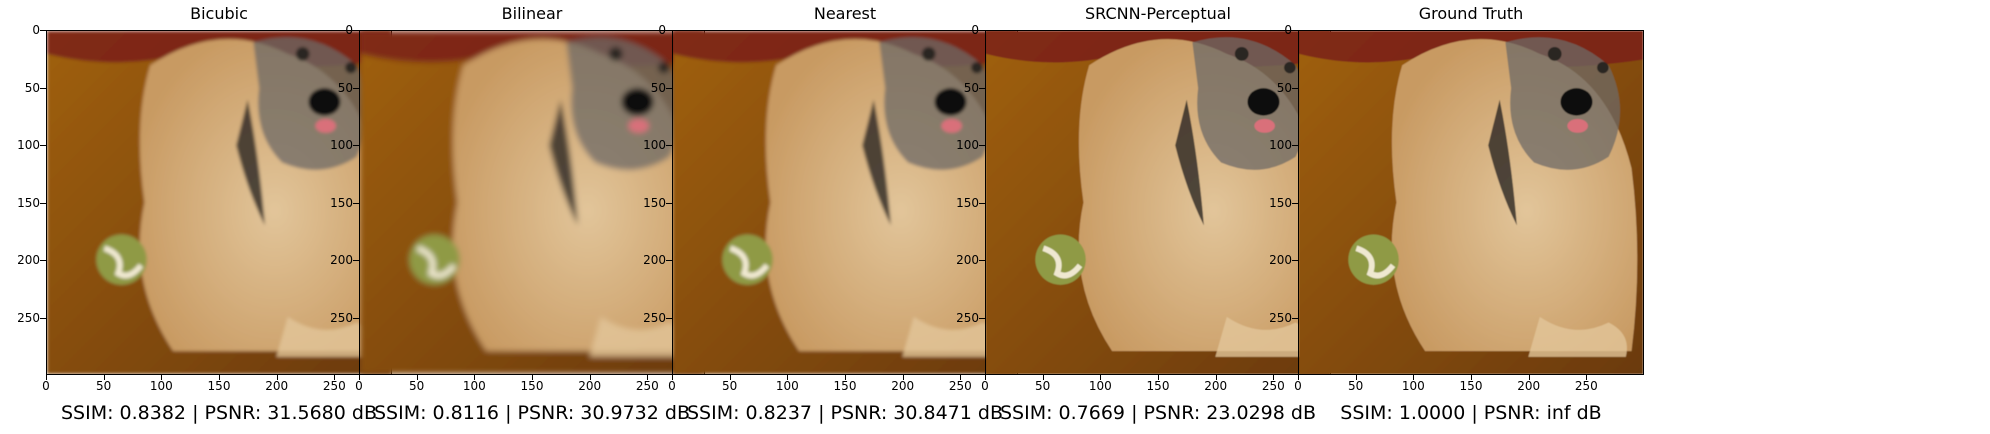 This screenshot has height=434, width=1990. I want to click on panel-title: Nearest, so click(845, 13).